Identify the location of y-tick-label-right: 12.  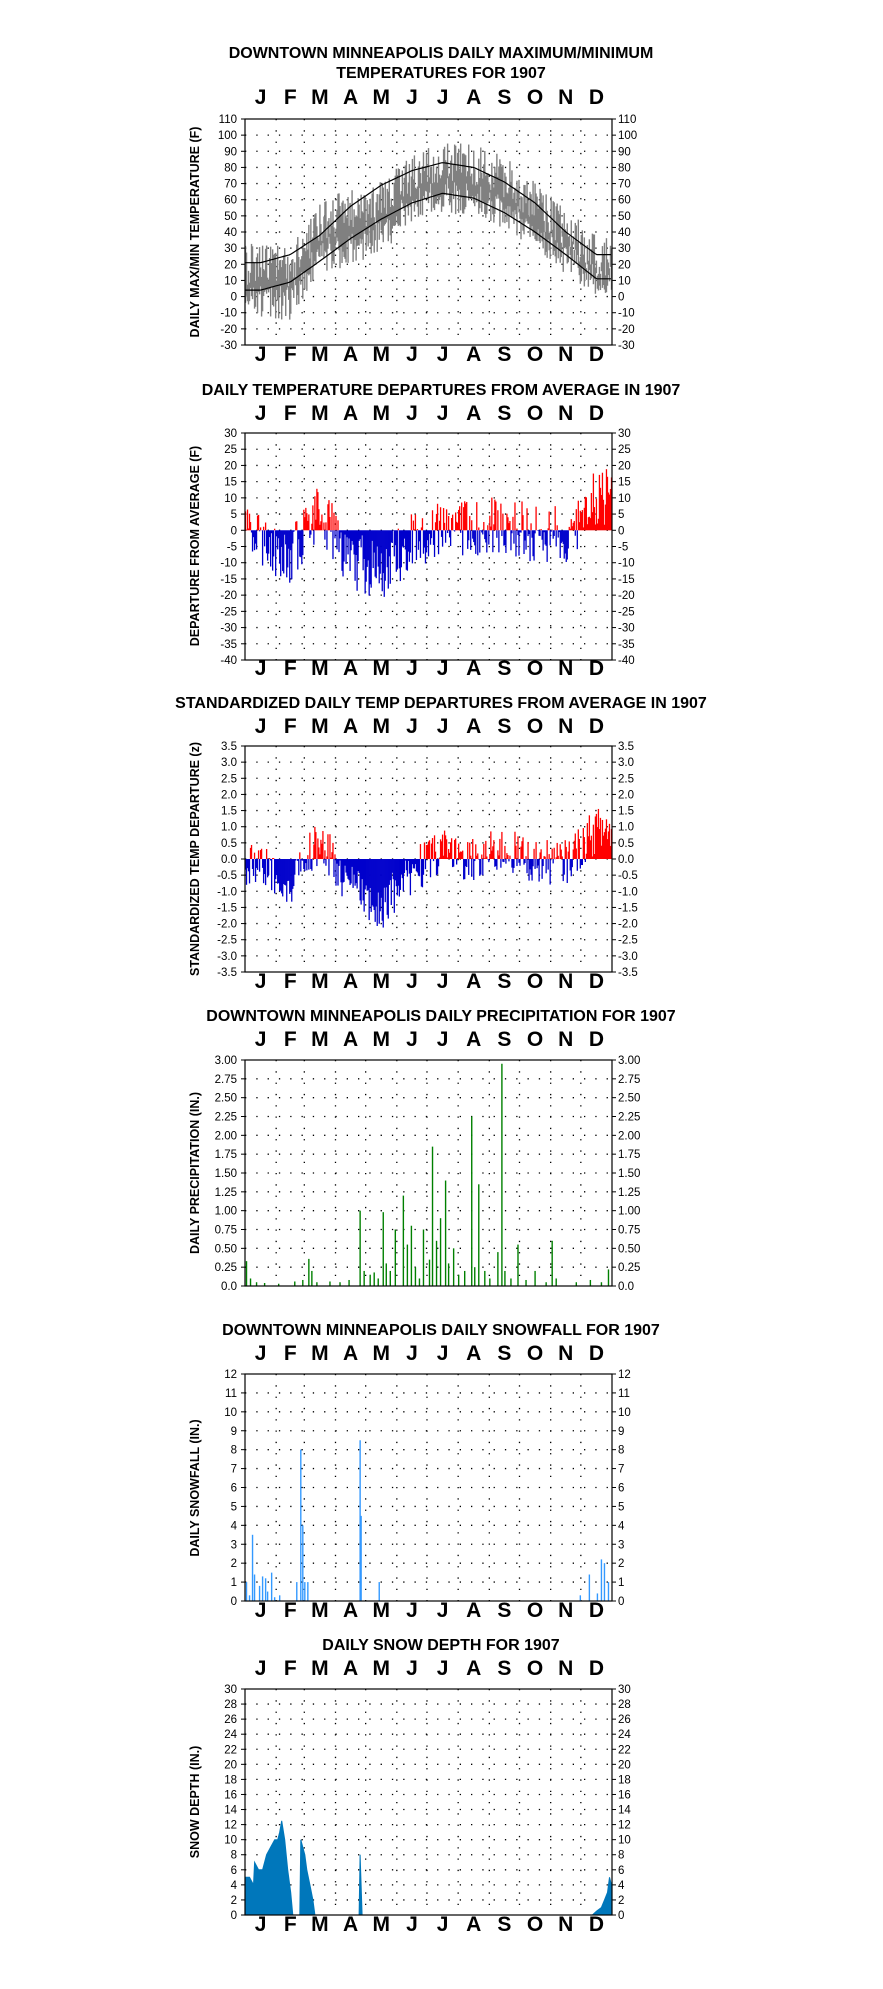
(624, 1375).